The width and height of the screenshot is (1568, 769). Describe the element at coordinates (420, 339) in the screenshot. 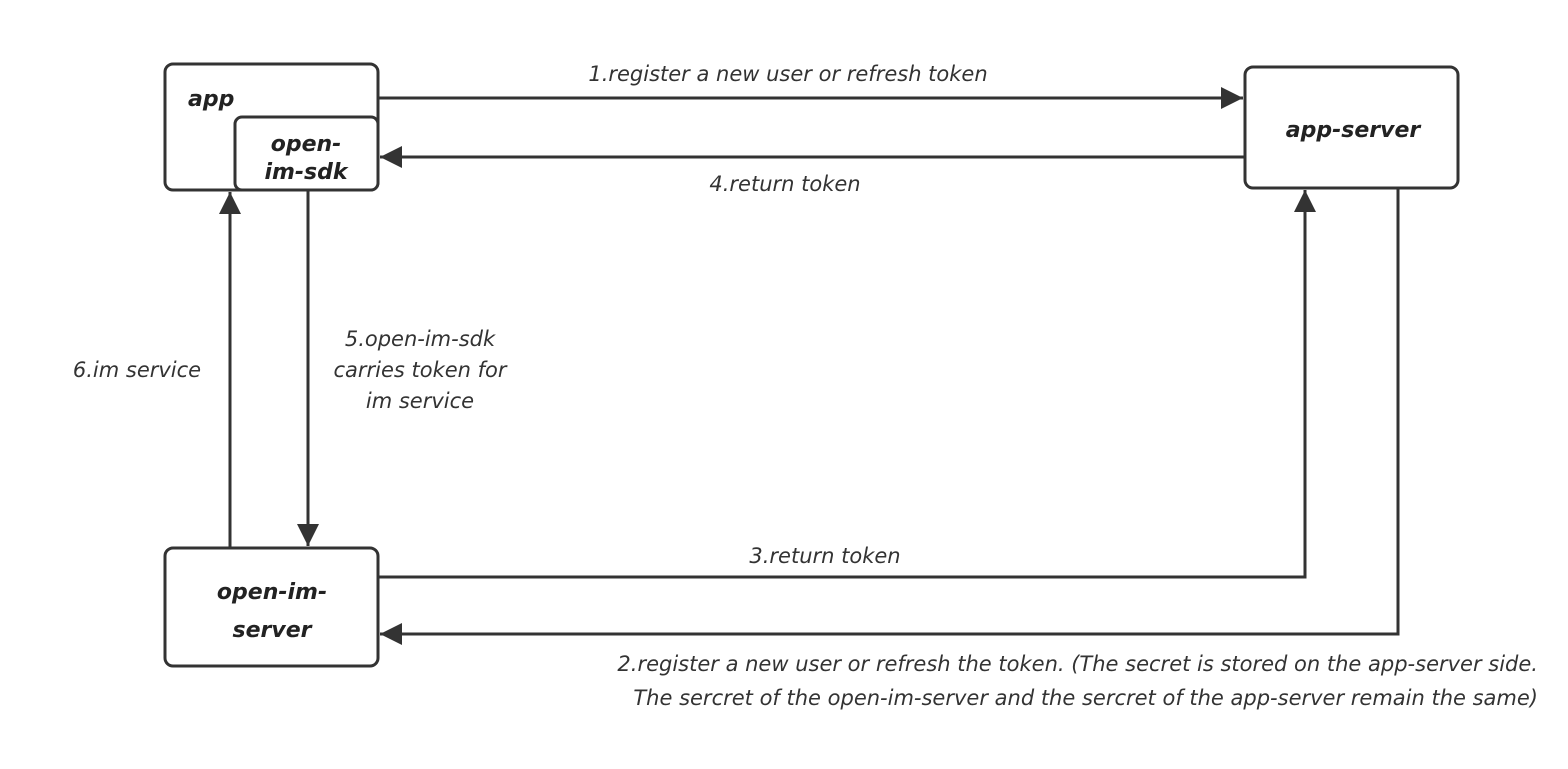

I see `edge-label: 5.open-im-sdk` at that location.